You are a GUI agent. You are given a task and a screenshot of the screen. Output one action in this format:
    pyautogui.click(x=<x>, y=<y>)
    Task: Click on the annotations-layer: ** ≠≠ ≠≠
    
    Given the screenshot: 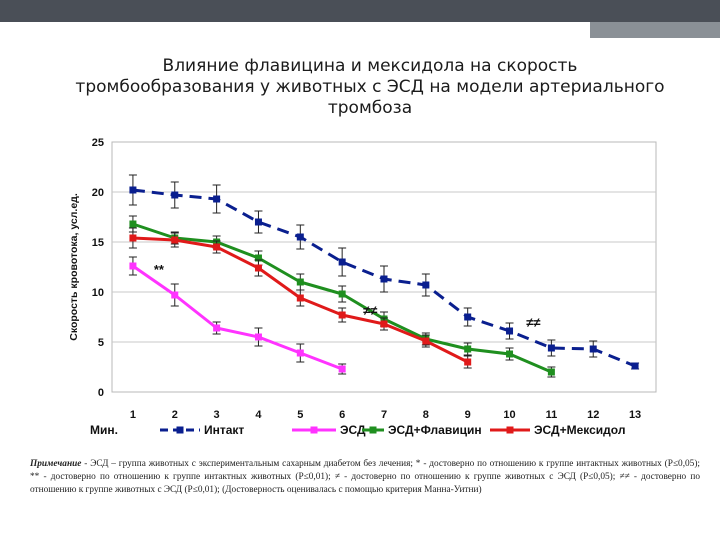 What is the action you would take?
    pyautogui.click(x=347, y=296)
    